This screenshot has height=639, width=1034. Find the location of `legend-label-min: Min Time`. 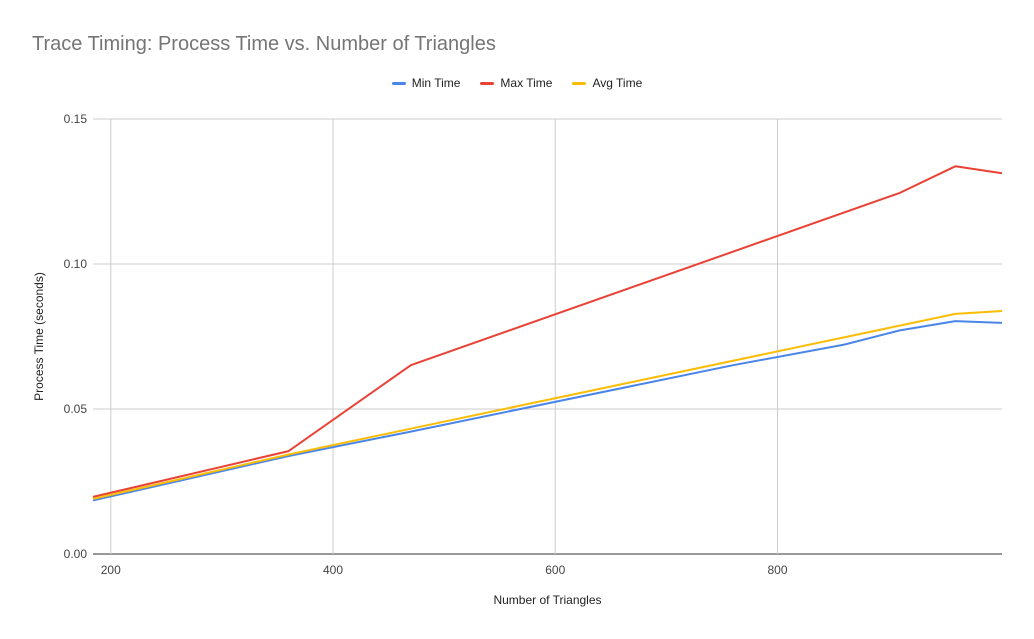

legend-label-min: Min Time is located at coordinates (436, 83).